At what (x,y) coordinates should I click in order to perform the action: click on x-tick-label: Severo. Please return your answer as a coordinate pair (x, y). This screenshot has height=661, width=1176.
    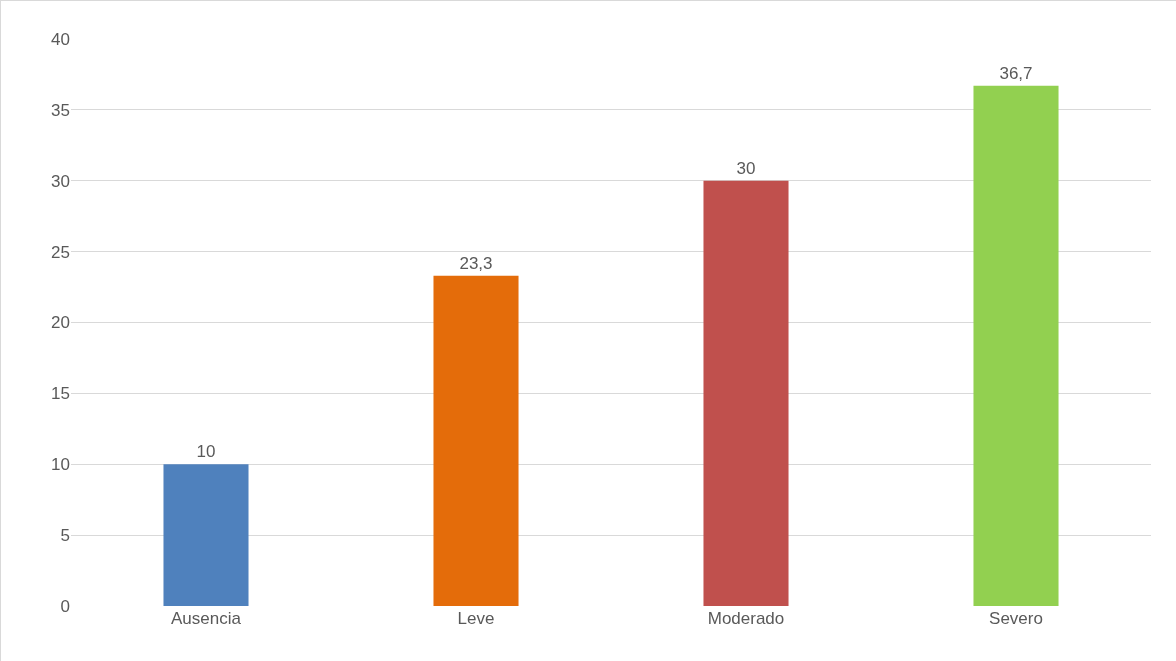
    Looking at the image, I should click on (1016, 618).